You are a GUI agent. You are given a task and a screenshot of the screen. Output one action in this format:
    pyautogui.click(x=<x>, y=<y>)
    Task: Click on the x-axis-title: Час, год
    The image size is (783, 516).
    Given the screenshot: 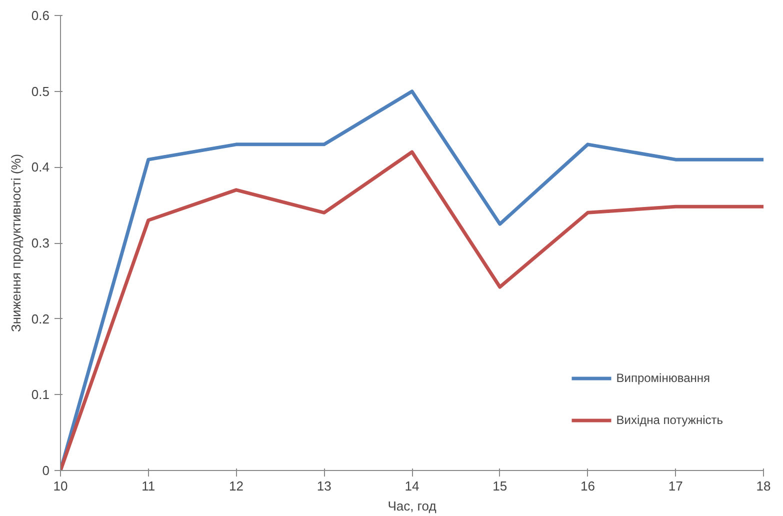 What is the action you would take?
    pyautogui.click(x=412, y=506)
    